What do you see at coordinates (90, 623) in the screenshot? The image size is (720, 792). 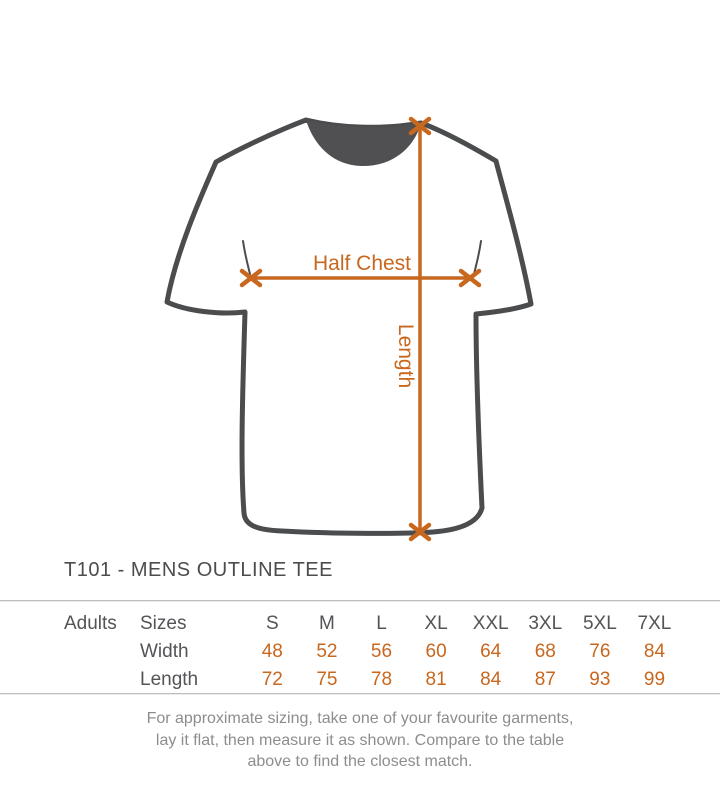 I see `table-group-label: Adults` at bounding box center [90, 623].